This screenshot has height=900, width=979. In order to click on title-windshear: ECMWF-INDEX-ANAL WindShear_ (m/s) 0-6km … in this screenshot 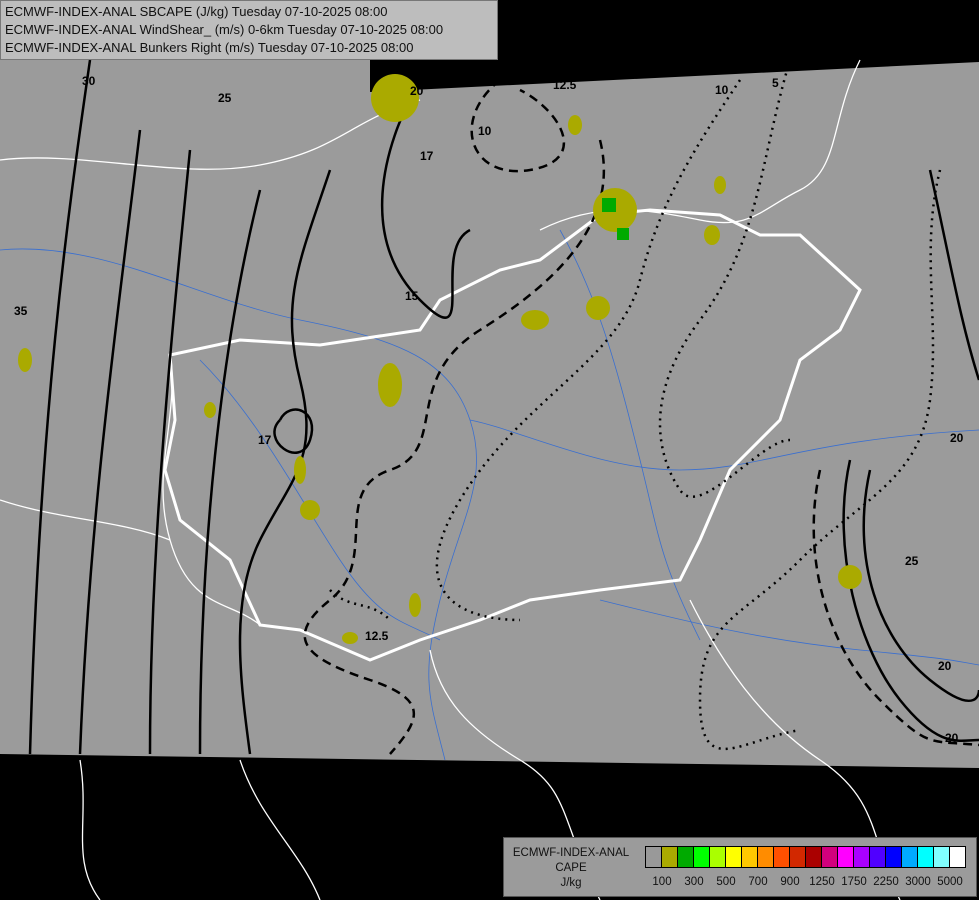, I will do `click(224, 29)`.